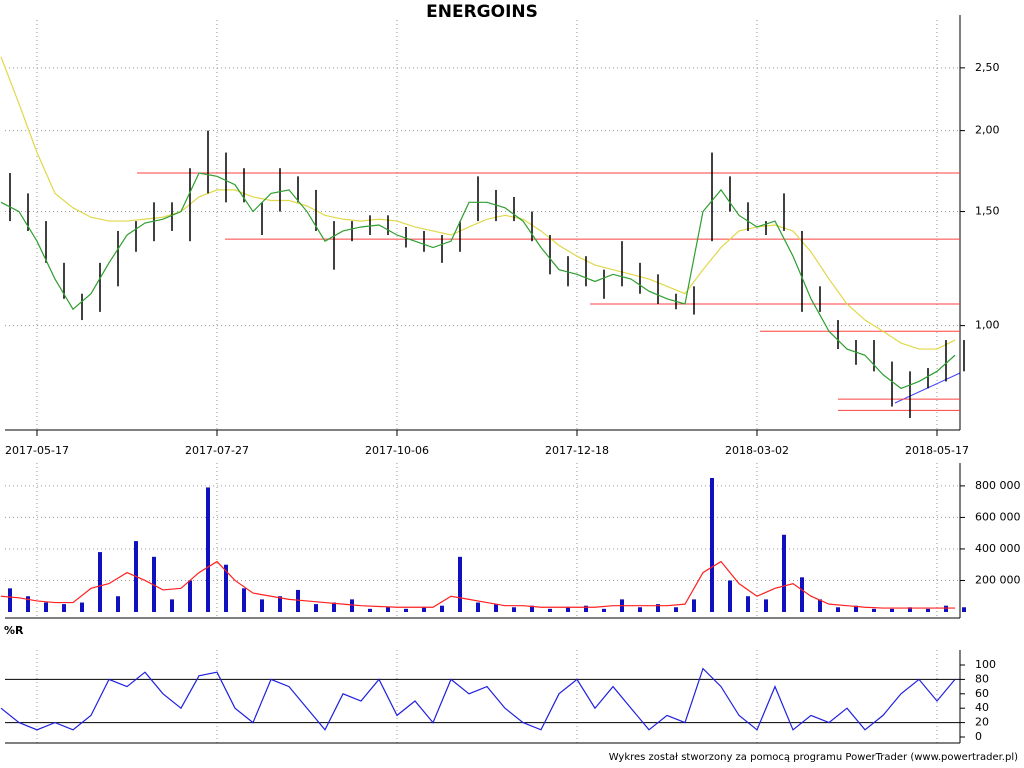 This screenshot has height=768, width=1024. I want to click on x-tick-label: 2017-05-17, so click(37, 450).